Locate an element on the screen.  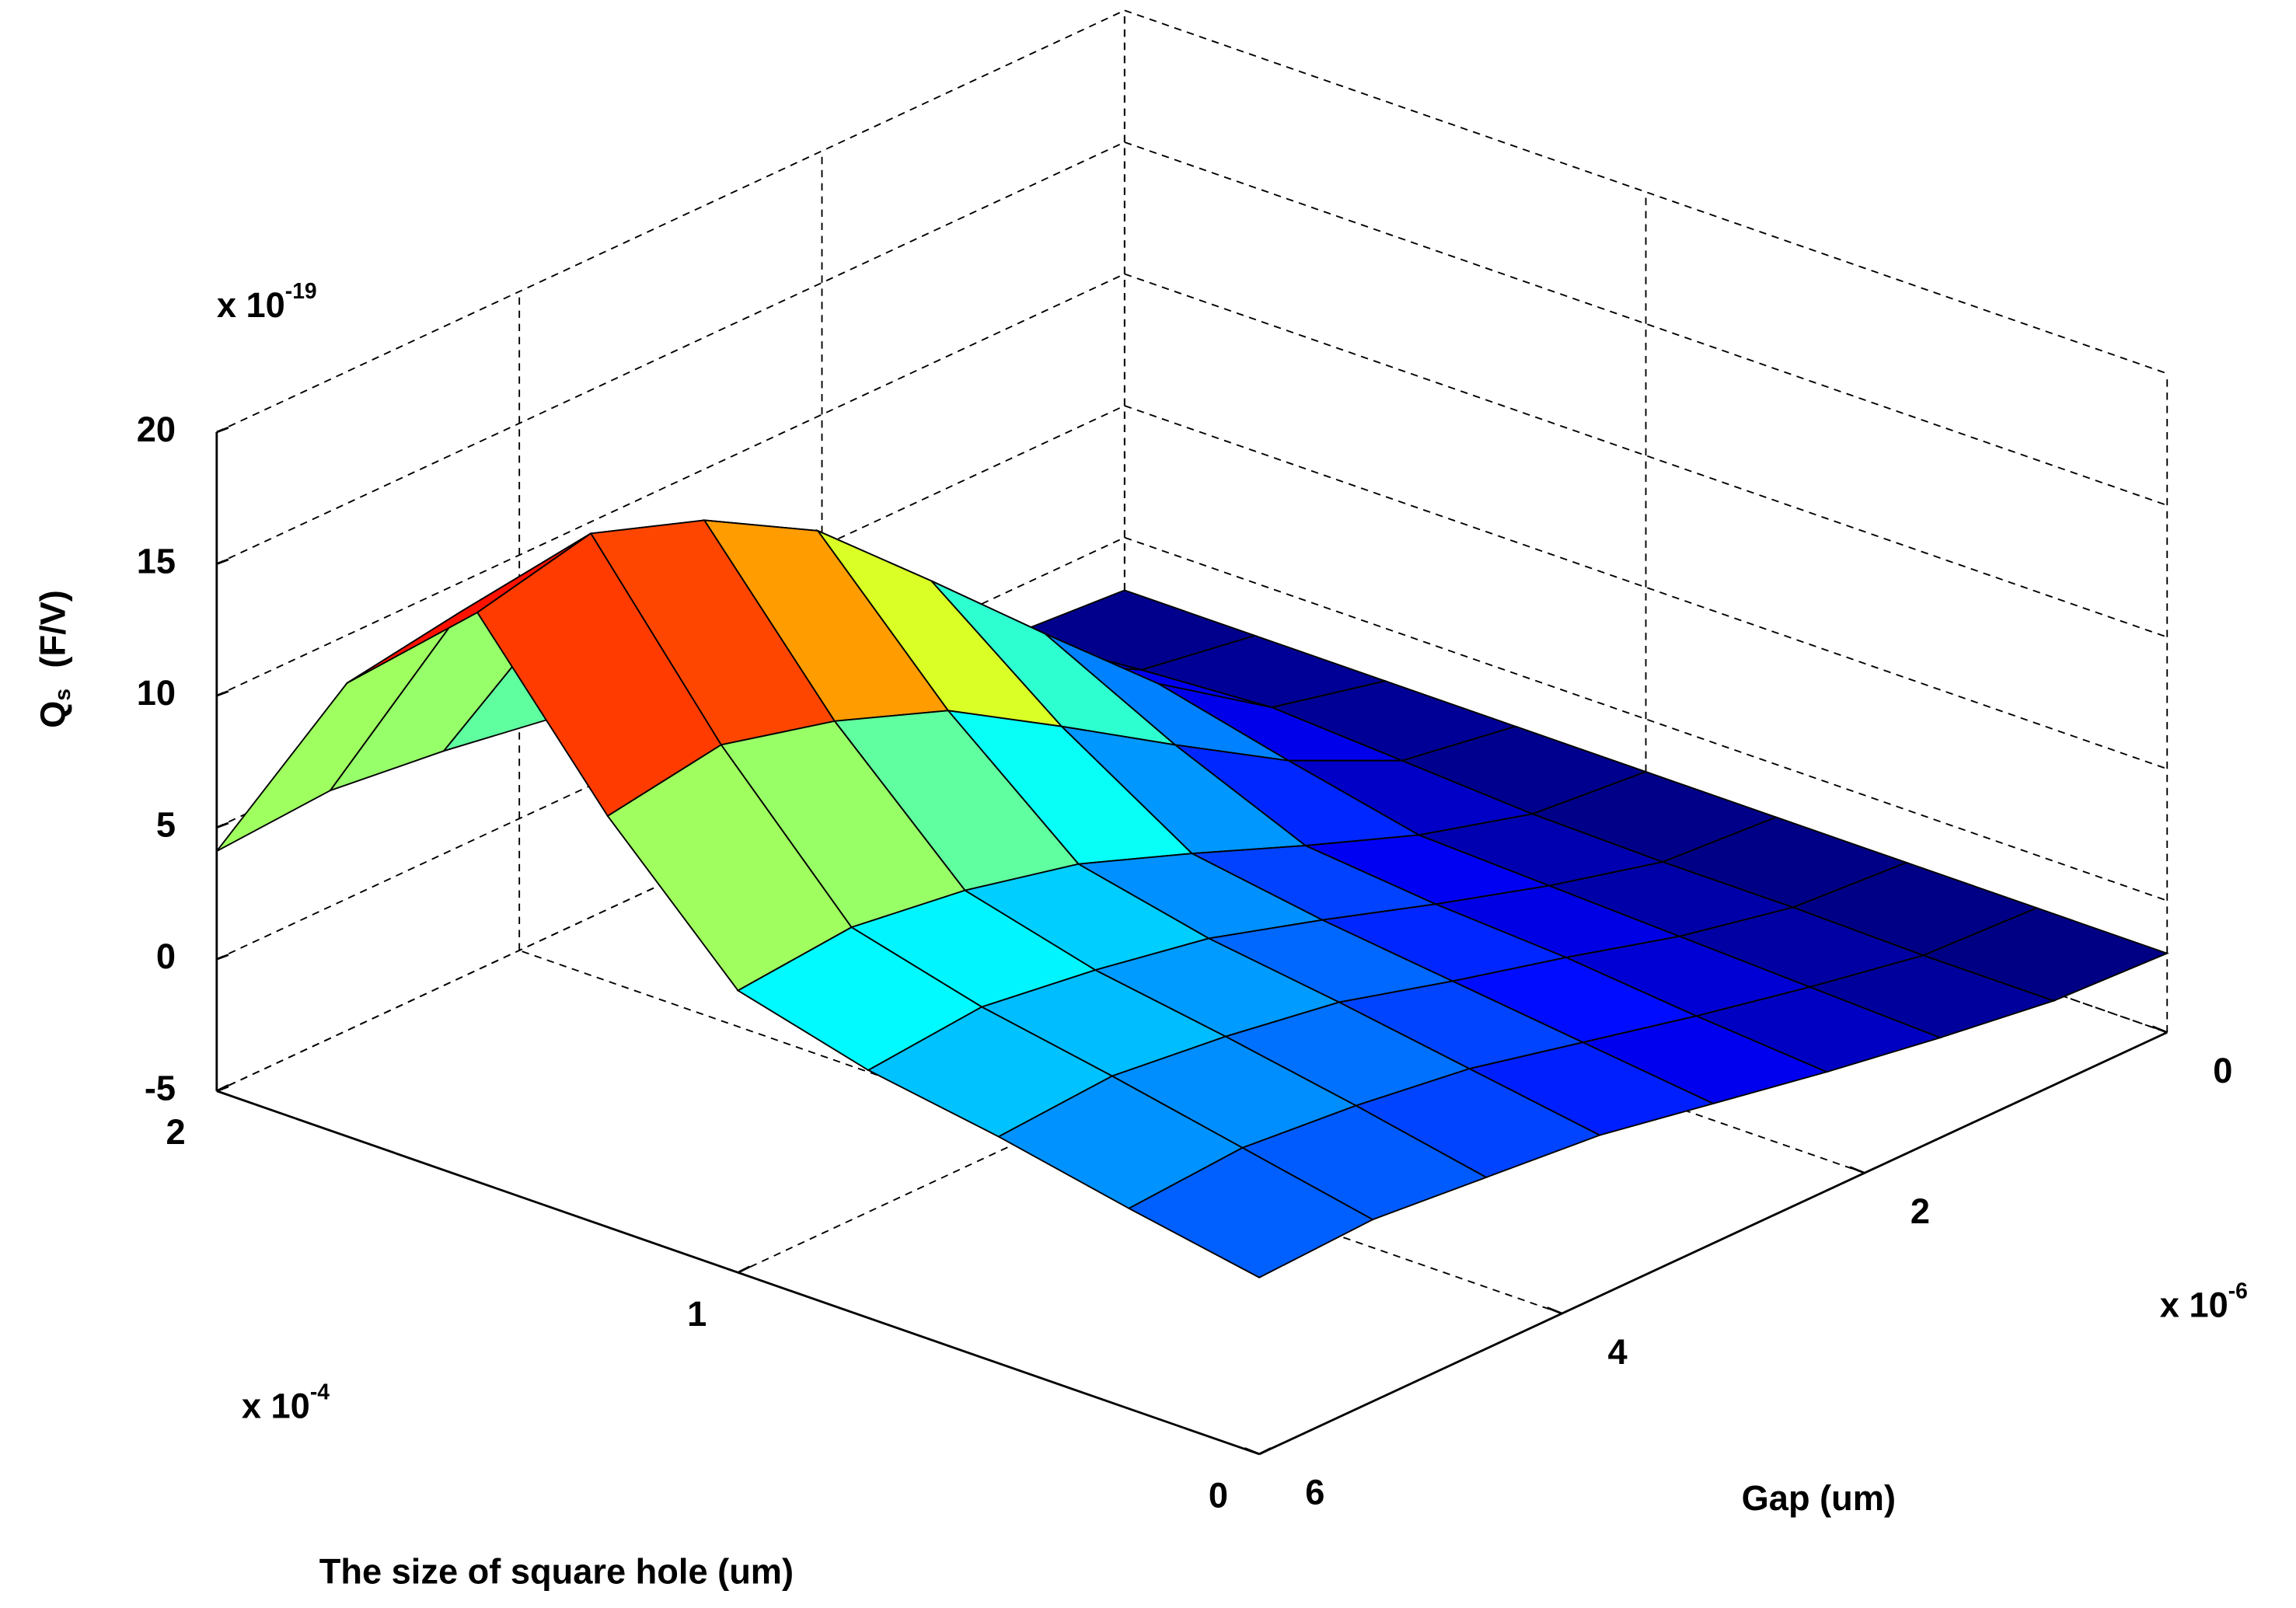
y-exponent: x 10-4 is located at coordinates (286, 1402).